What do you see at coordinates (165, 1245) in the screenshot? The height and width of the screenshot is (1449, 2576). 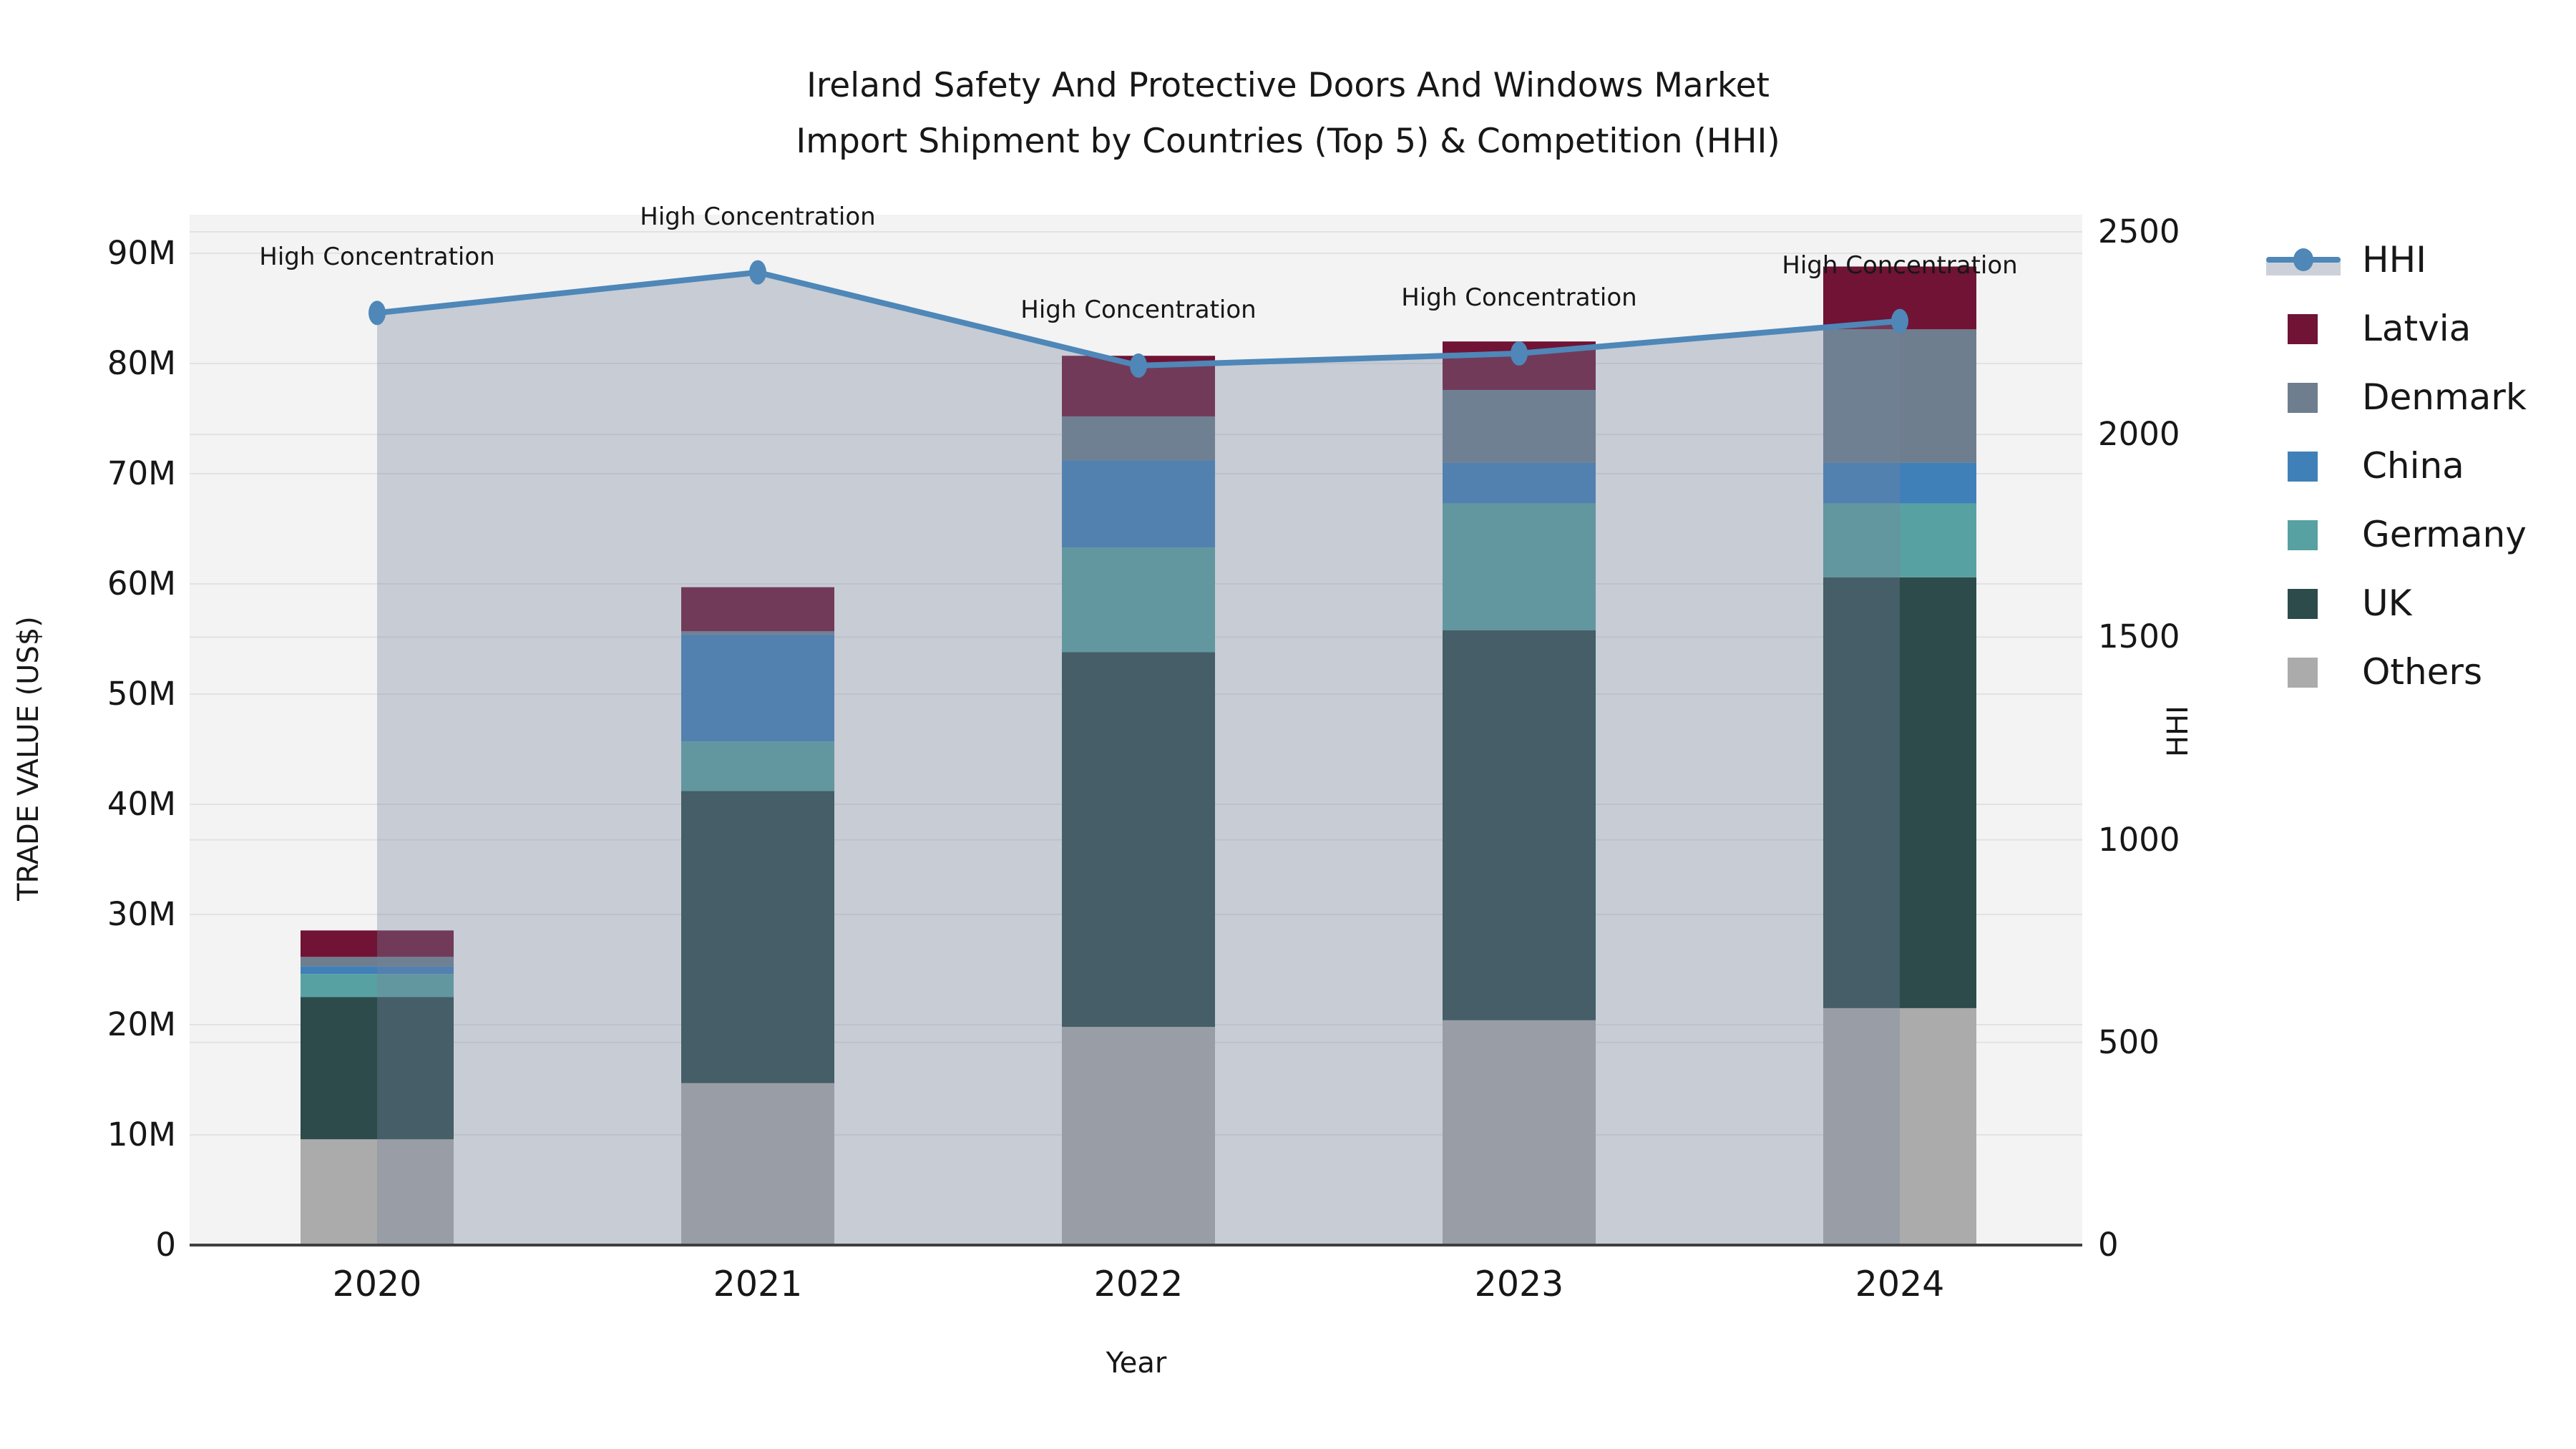 I see `left-axis-tick-0: 0` at bounding box center [165, 1245].